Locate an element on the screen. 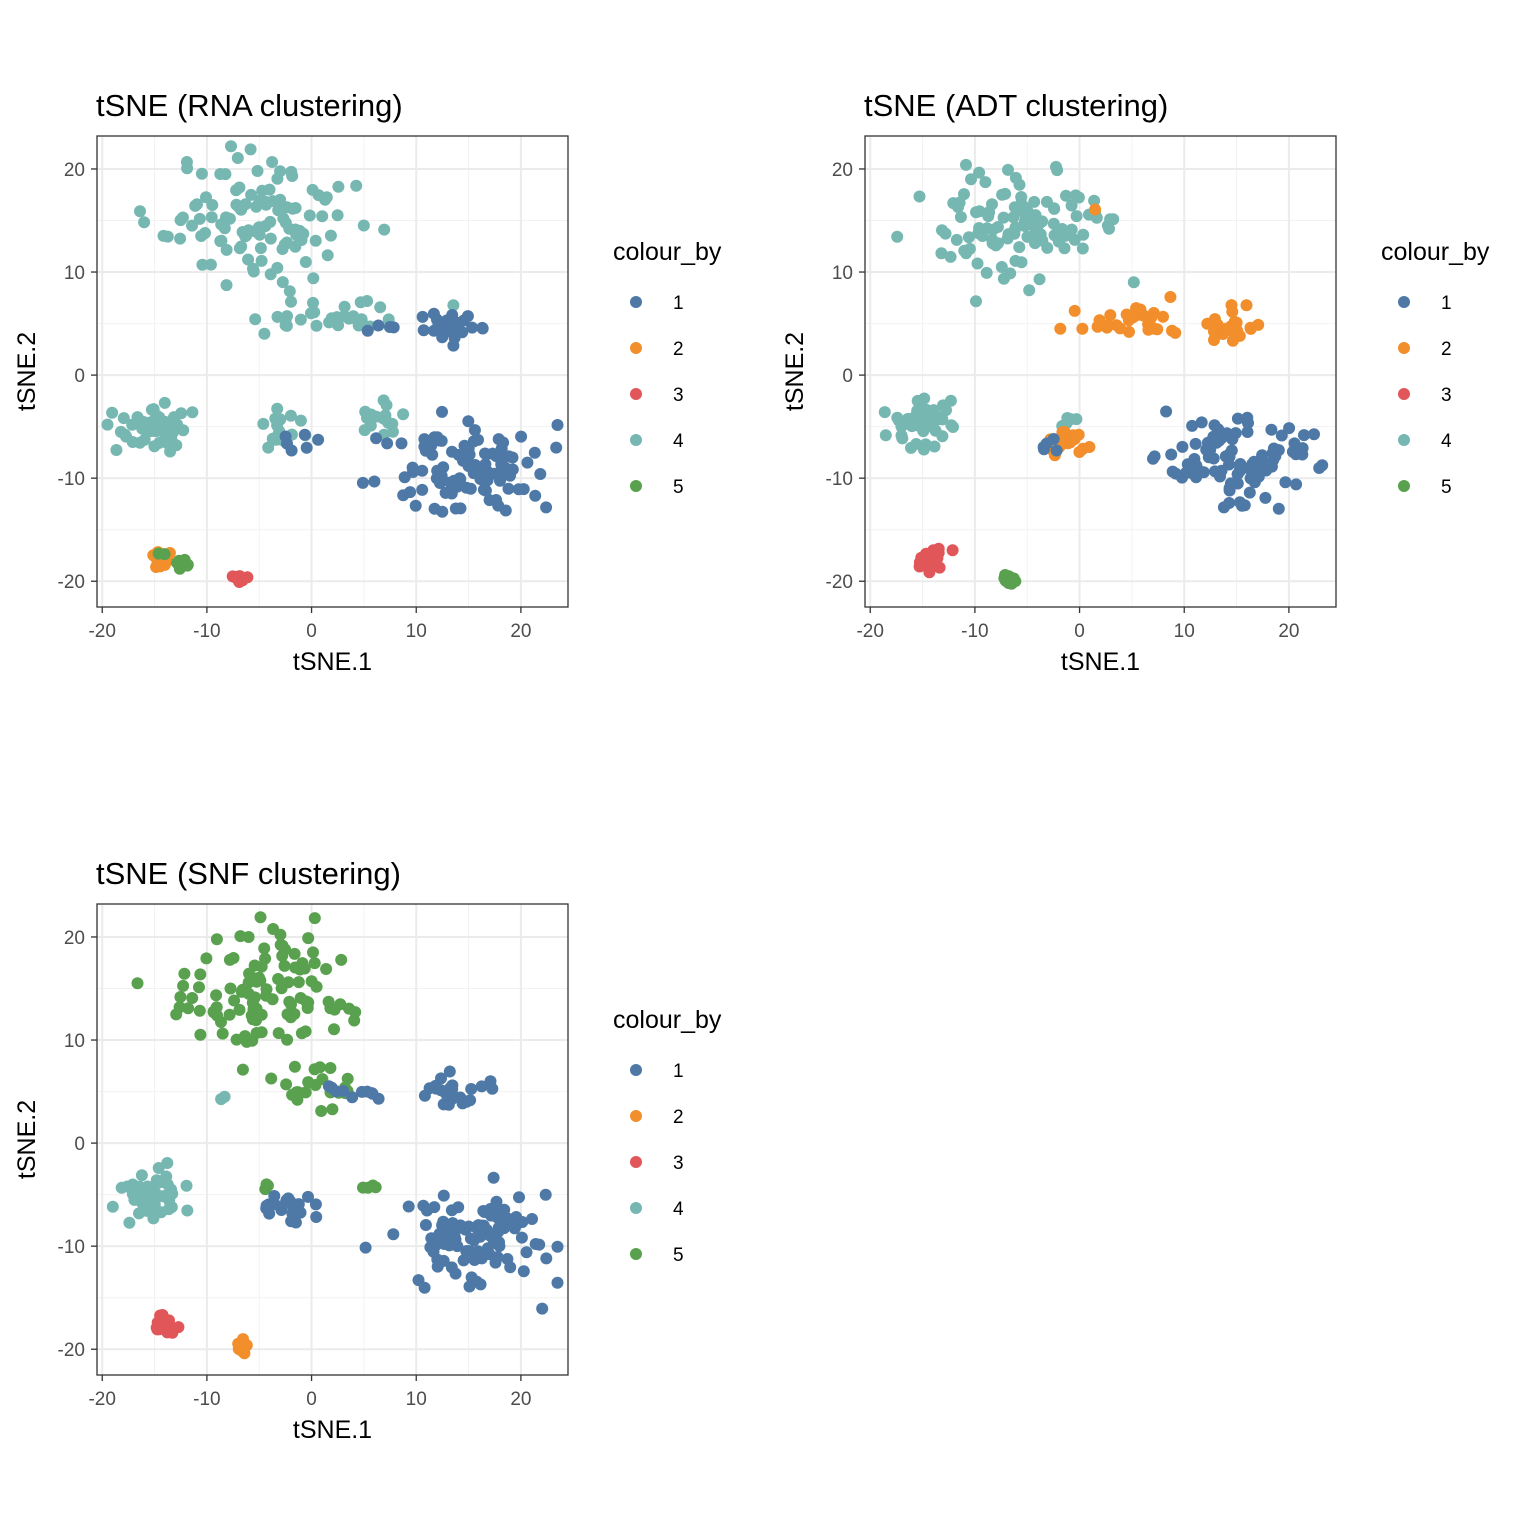  y-tick-label: 10 is located at coordinates (74, 273).